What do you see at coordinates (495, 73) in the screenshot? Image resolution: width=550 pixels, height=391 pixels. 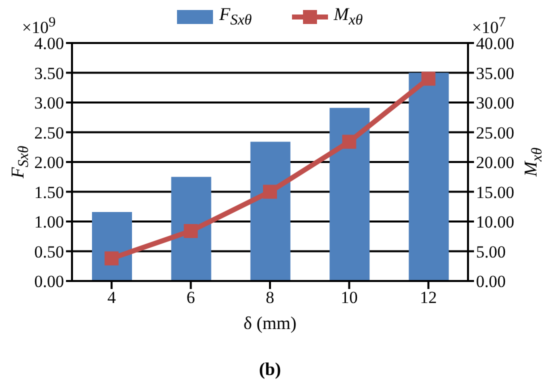 I see `y2-tick-label: 35.00` at bounding box center [495, 73].